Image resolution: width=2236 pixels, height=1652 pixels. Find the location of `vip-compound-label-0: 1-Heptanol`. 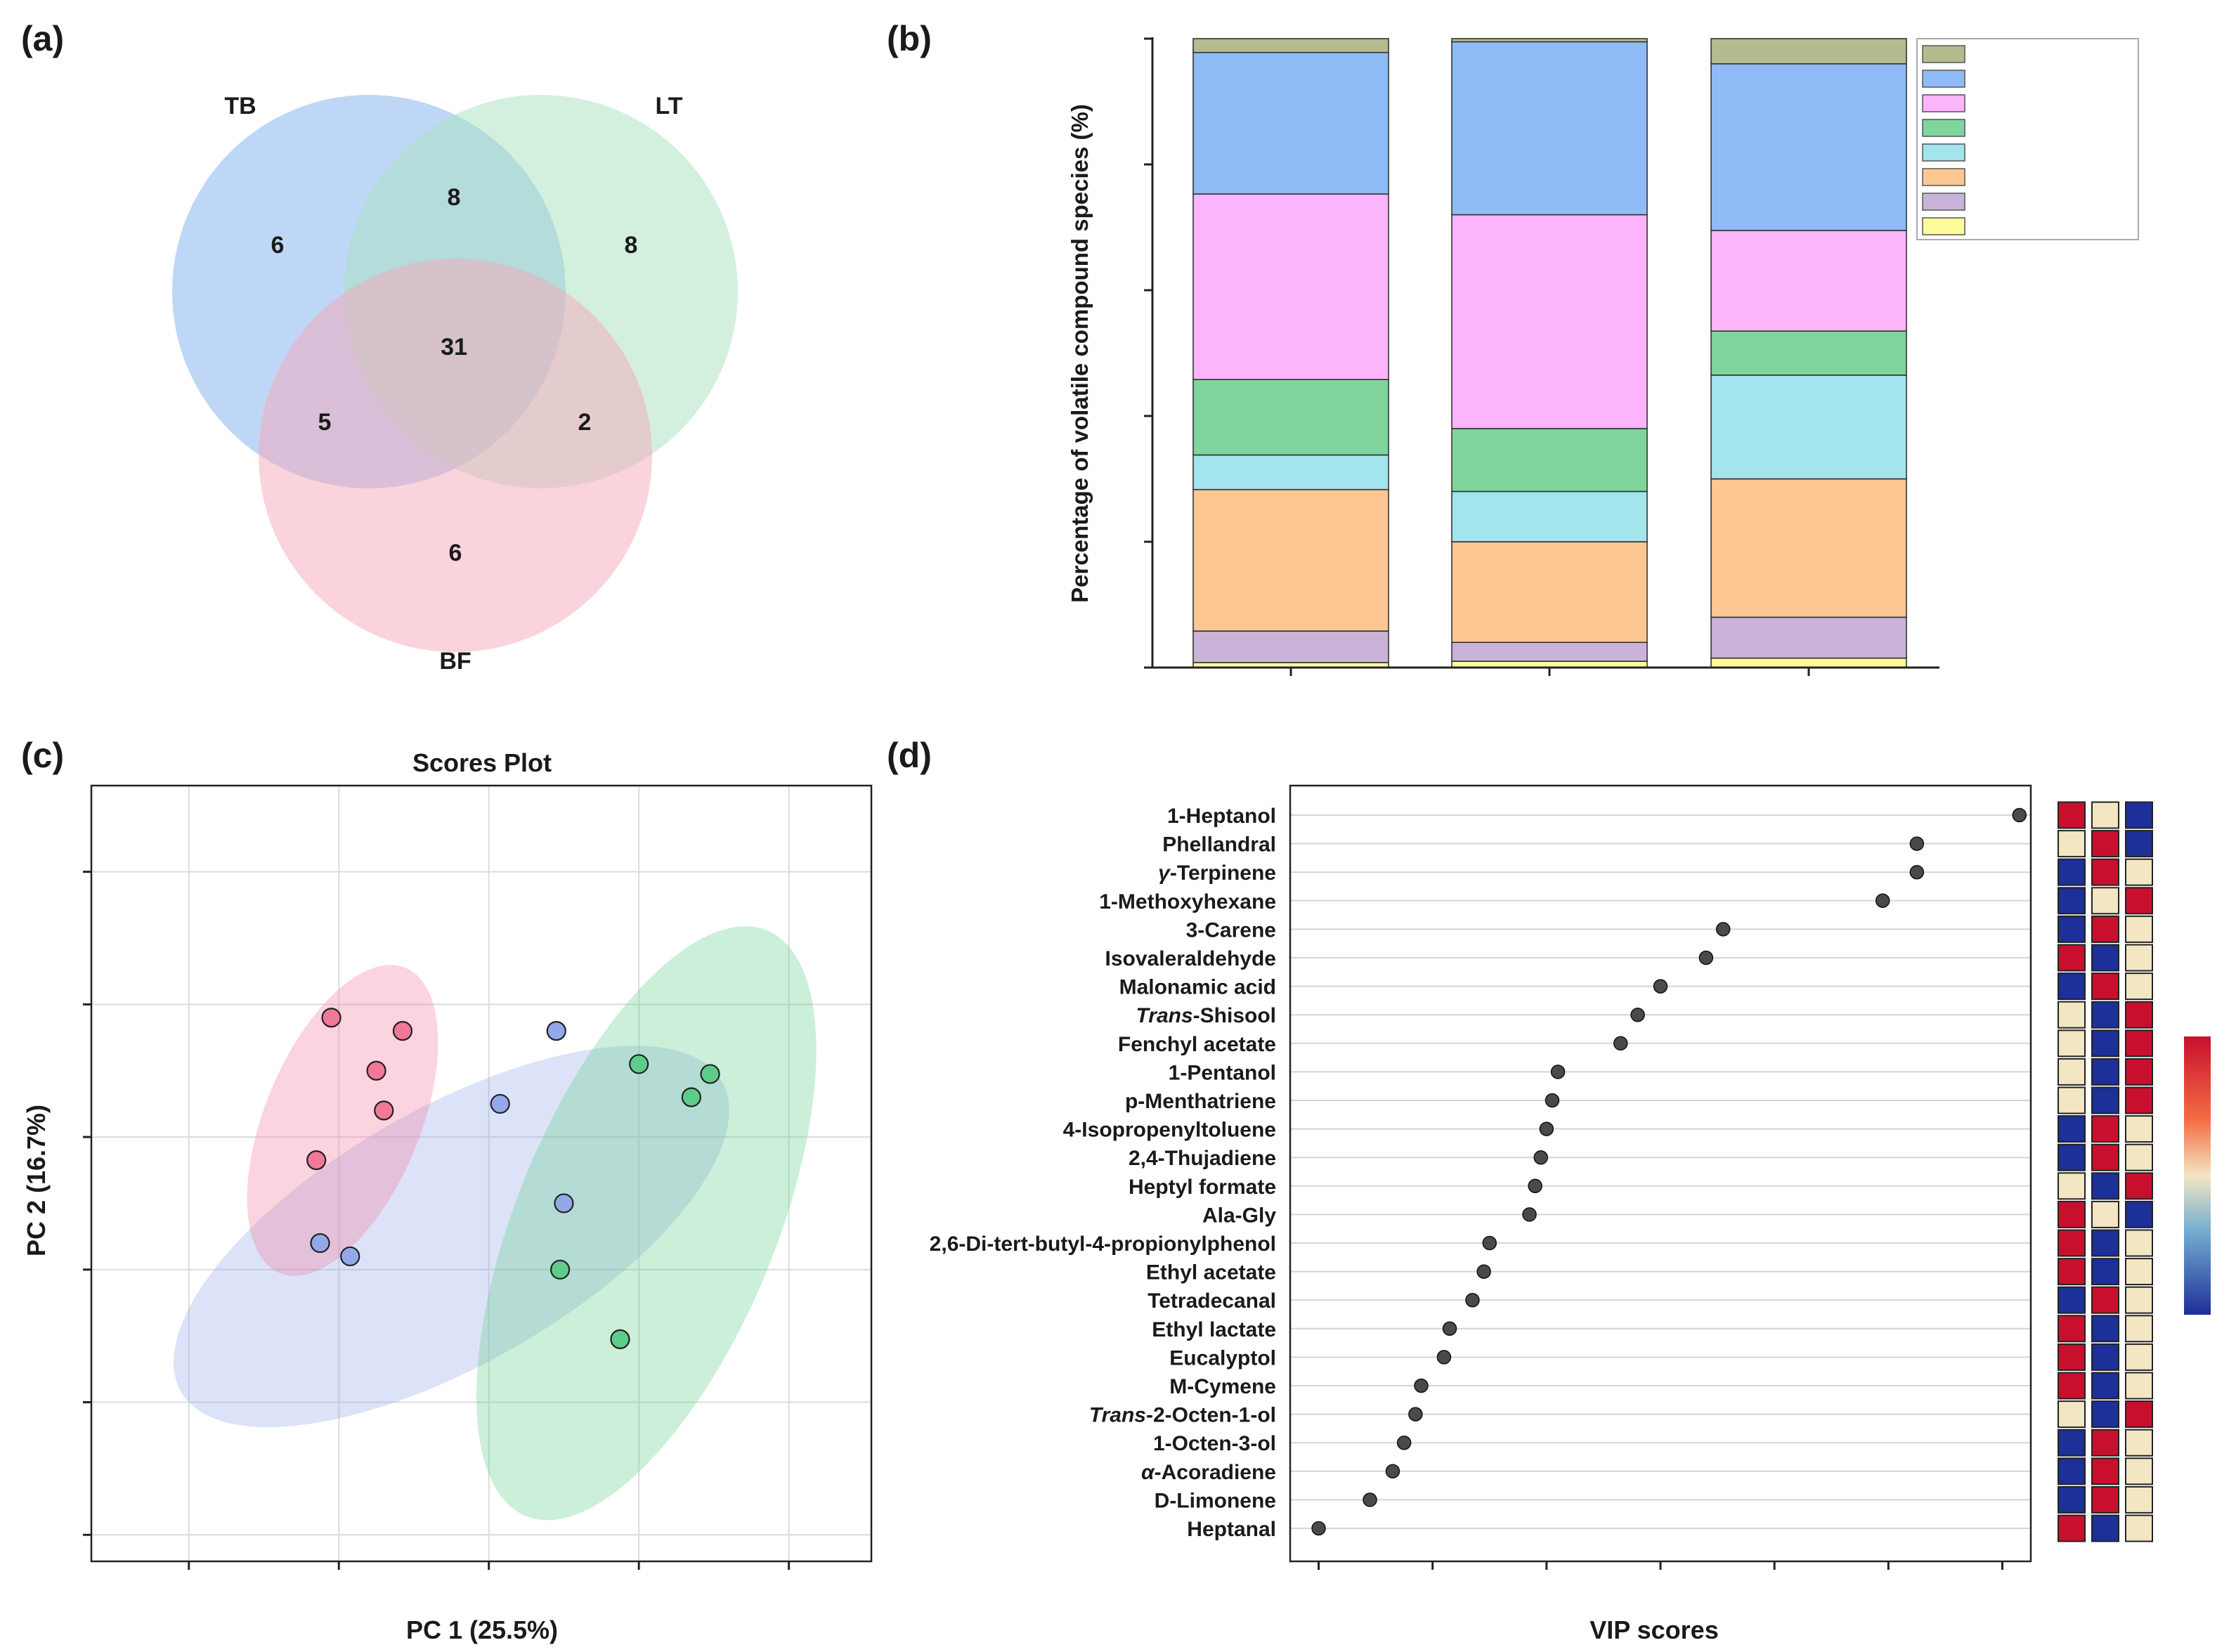

vip-compound-label-0: 1-Heptanol is located at coordinates (1222, 816).